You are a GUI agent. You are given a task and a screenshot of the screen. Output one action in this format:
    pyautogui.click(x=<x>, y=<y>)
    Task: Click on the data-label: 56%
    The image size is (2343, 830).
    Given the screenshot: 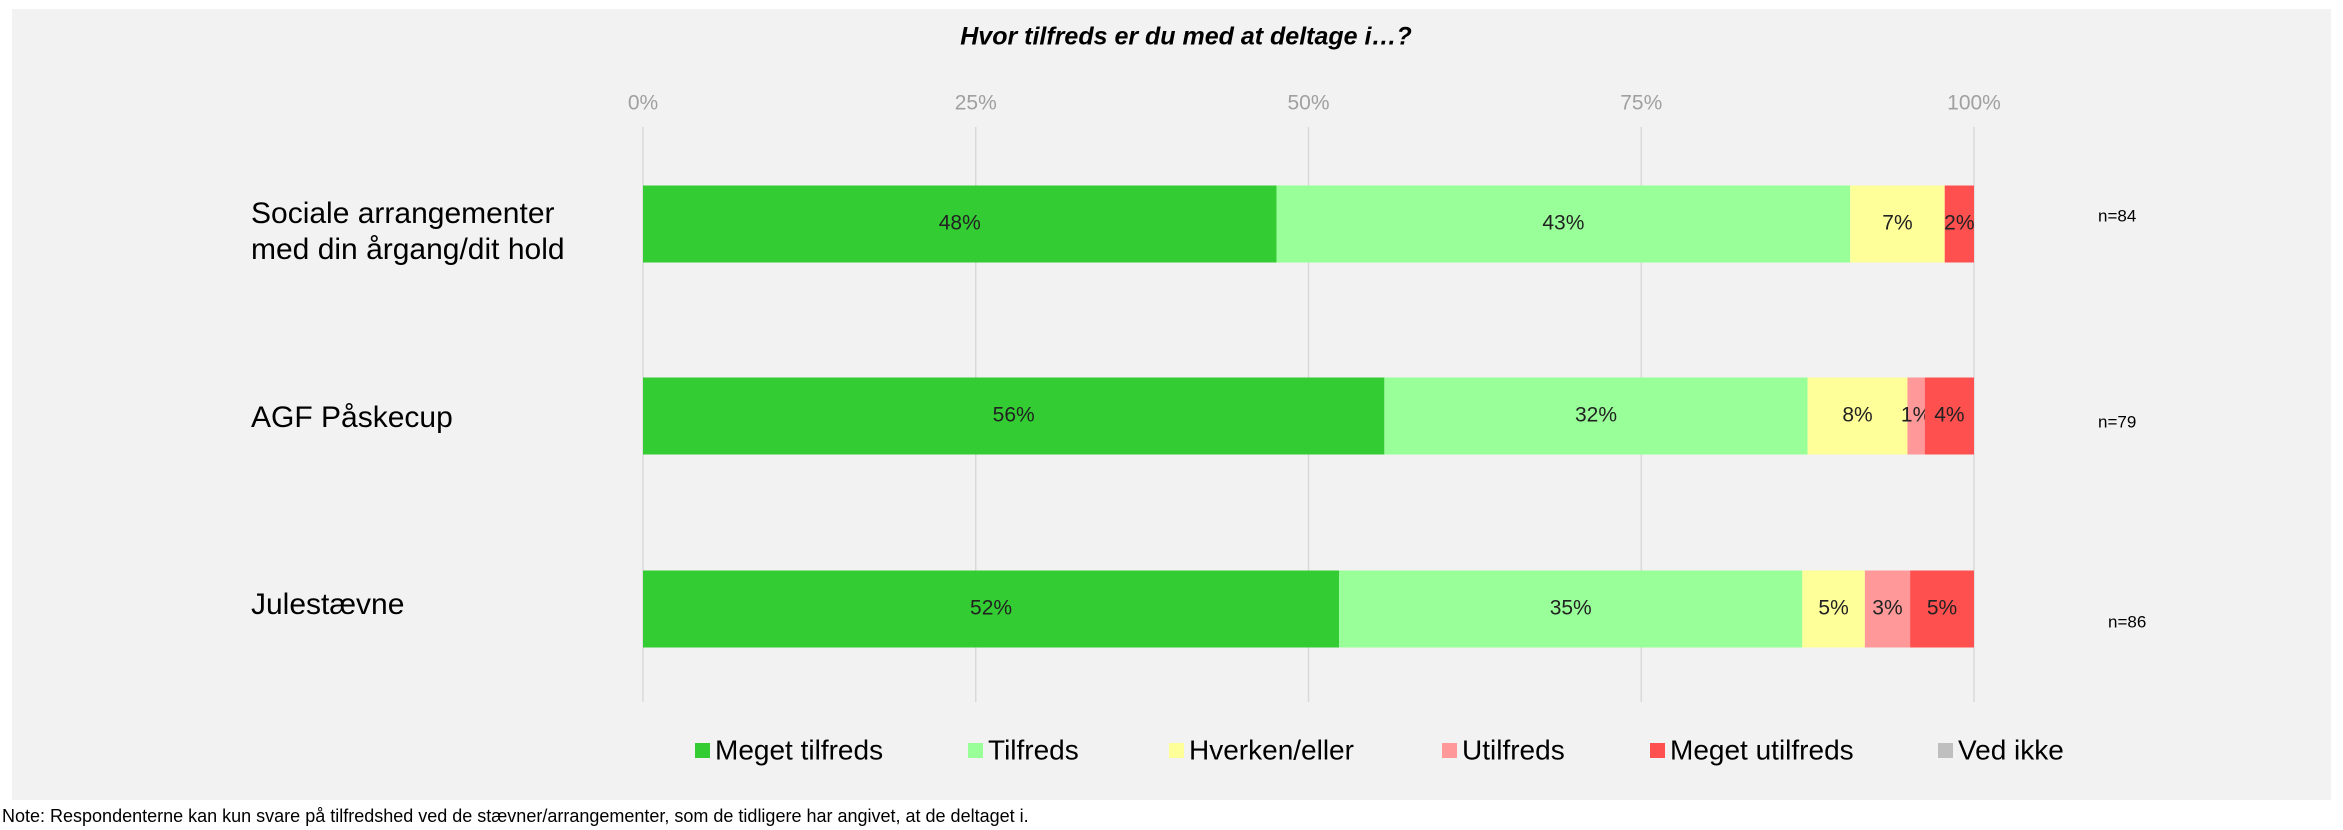 What is the action you would take?
    pyautogui.click(x=1014, y=415)
    